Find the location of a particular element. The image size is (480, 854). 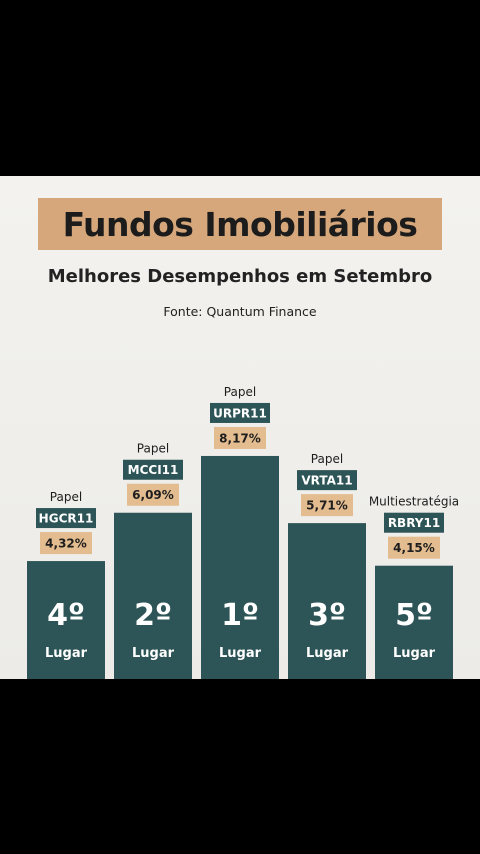

title-banner: Fundos Imobiliários is located at coordinates (240, 224).